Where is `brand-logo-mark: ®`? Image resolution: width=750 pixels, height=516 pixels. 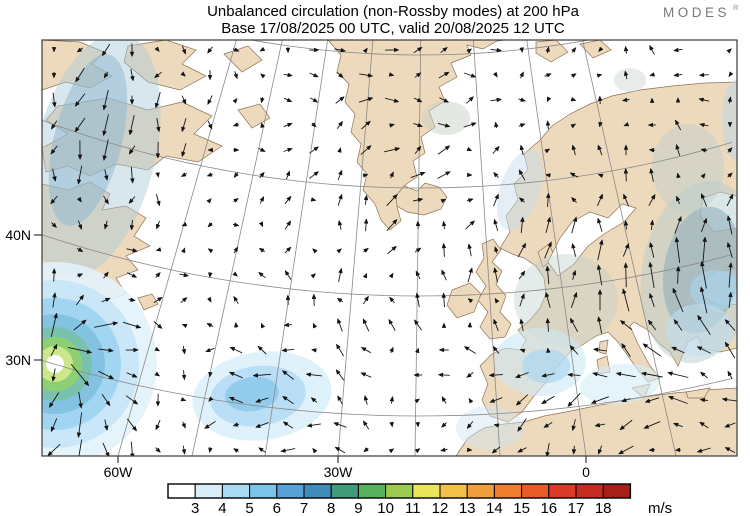
brand-logo-mark: ® is located at coordinates (736, 8).